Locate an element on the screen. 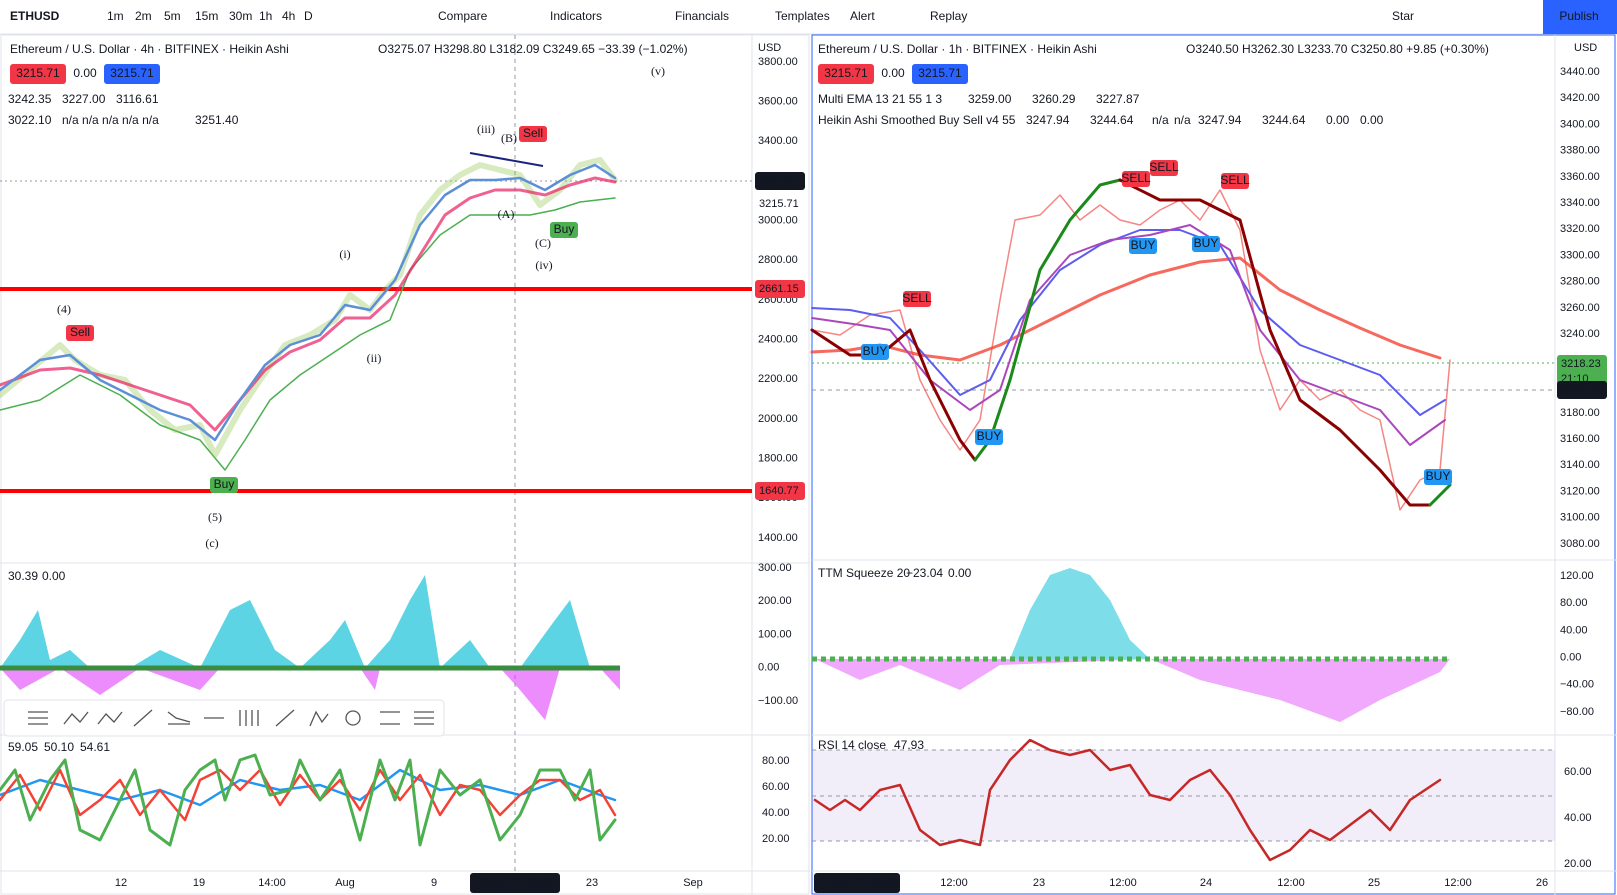  indicator-value: 3227.00 is located at coordinates (84, 99).